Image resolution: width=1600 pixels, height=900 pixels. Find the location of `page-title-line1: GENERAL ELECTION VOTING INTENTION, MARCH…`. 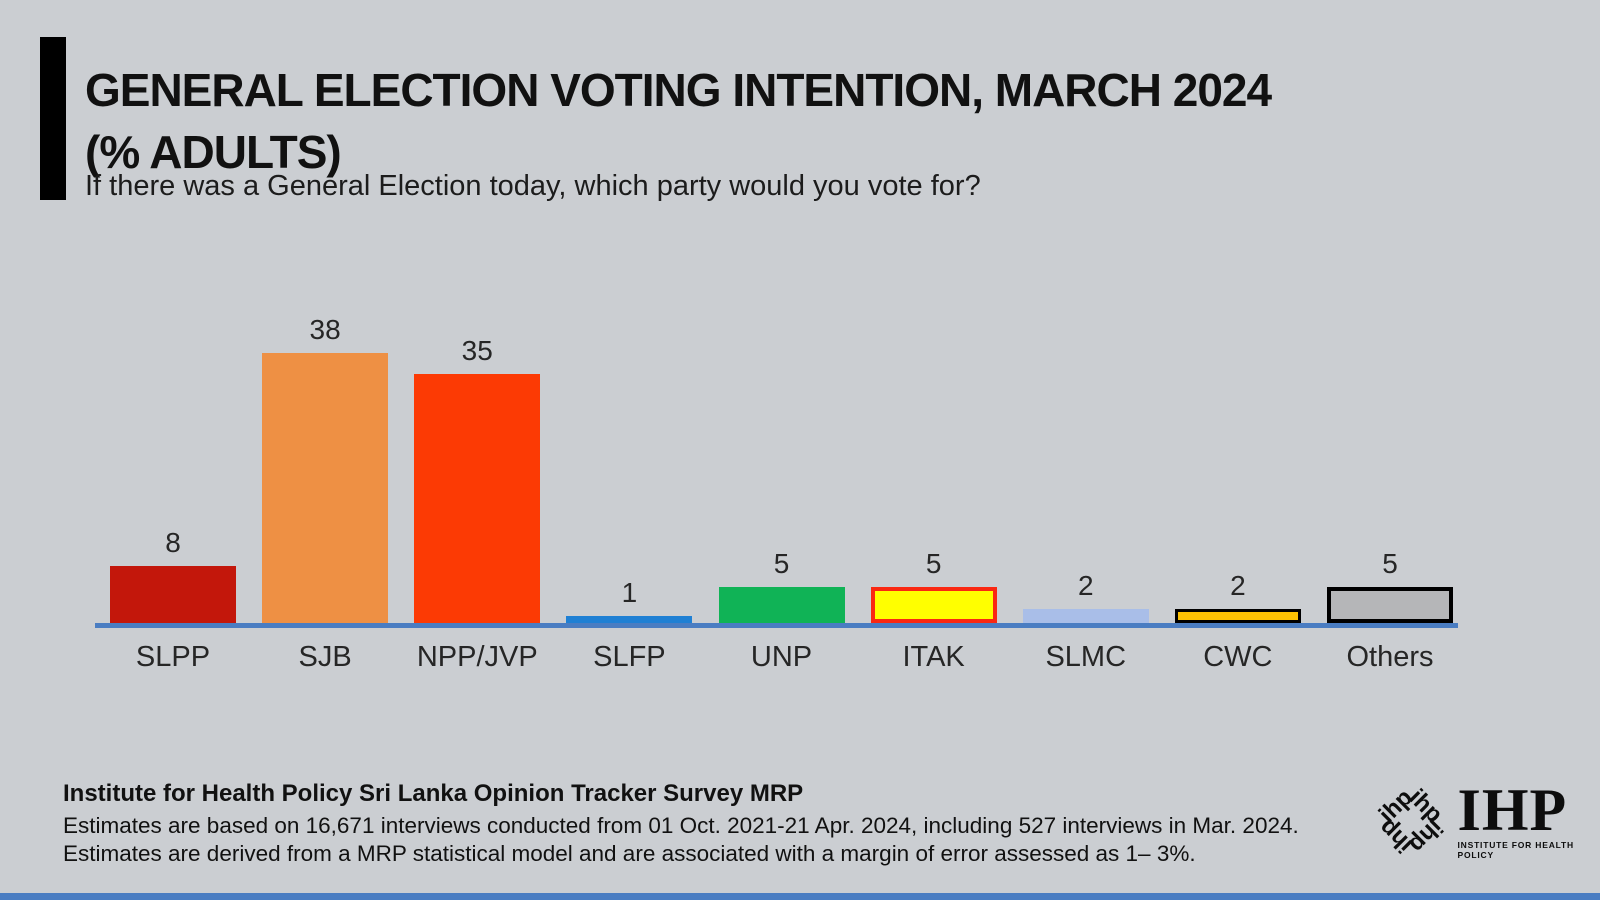

page-title-line1: GENERAL ELECTION VOTING INTENTION, MARCH… is located at coordinates (678, 89).